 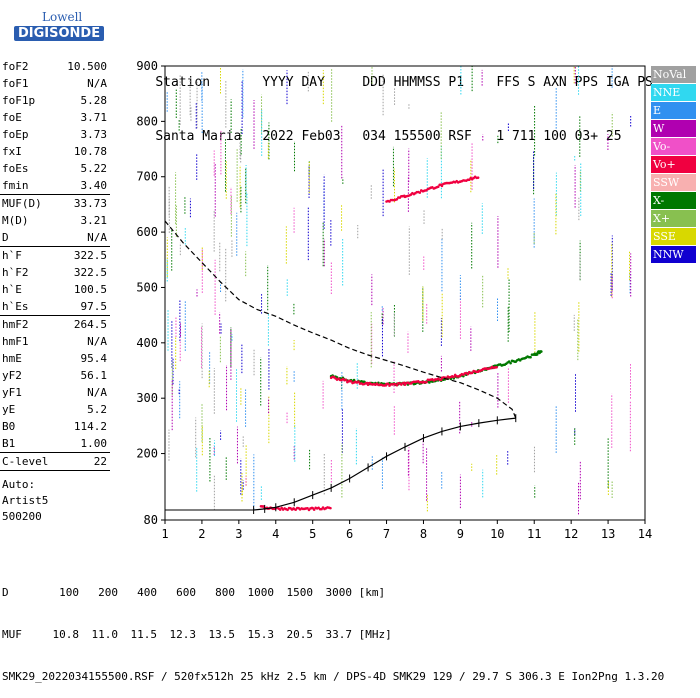 I want to click on x-tick-label: 12, so click(x=571, y=534).